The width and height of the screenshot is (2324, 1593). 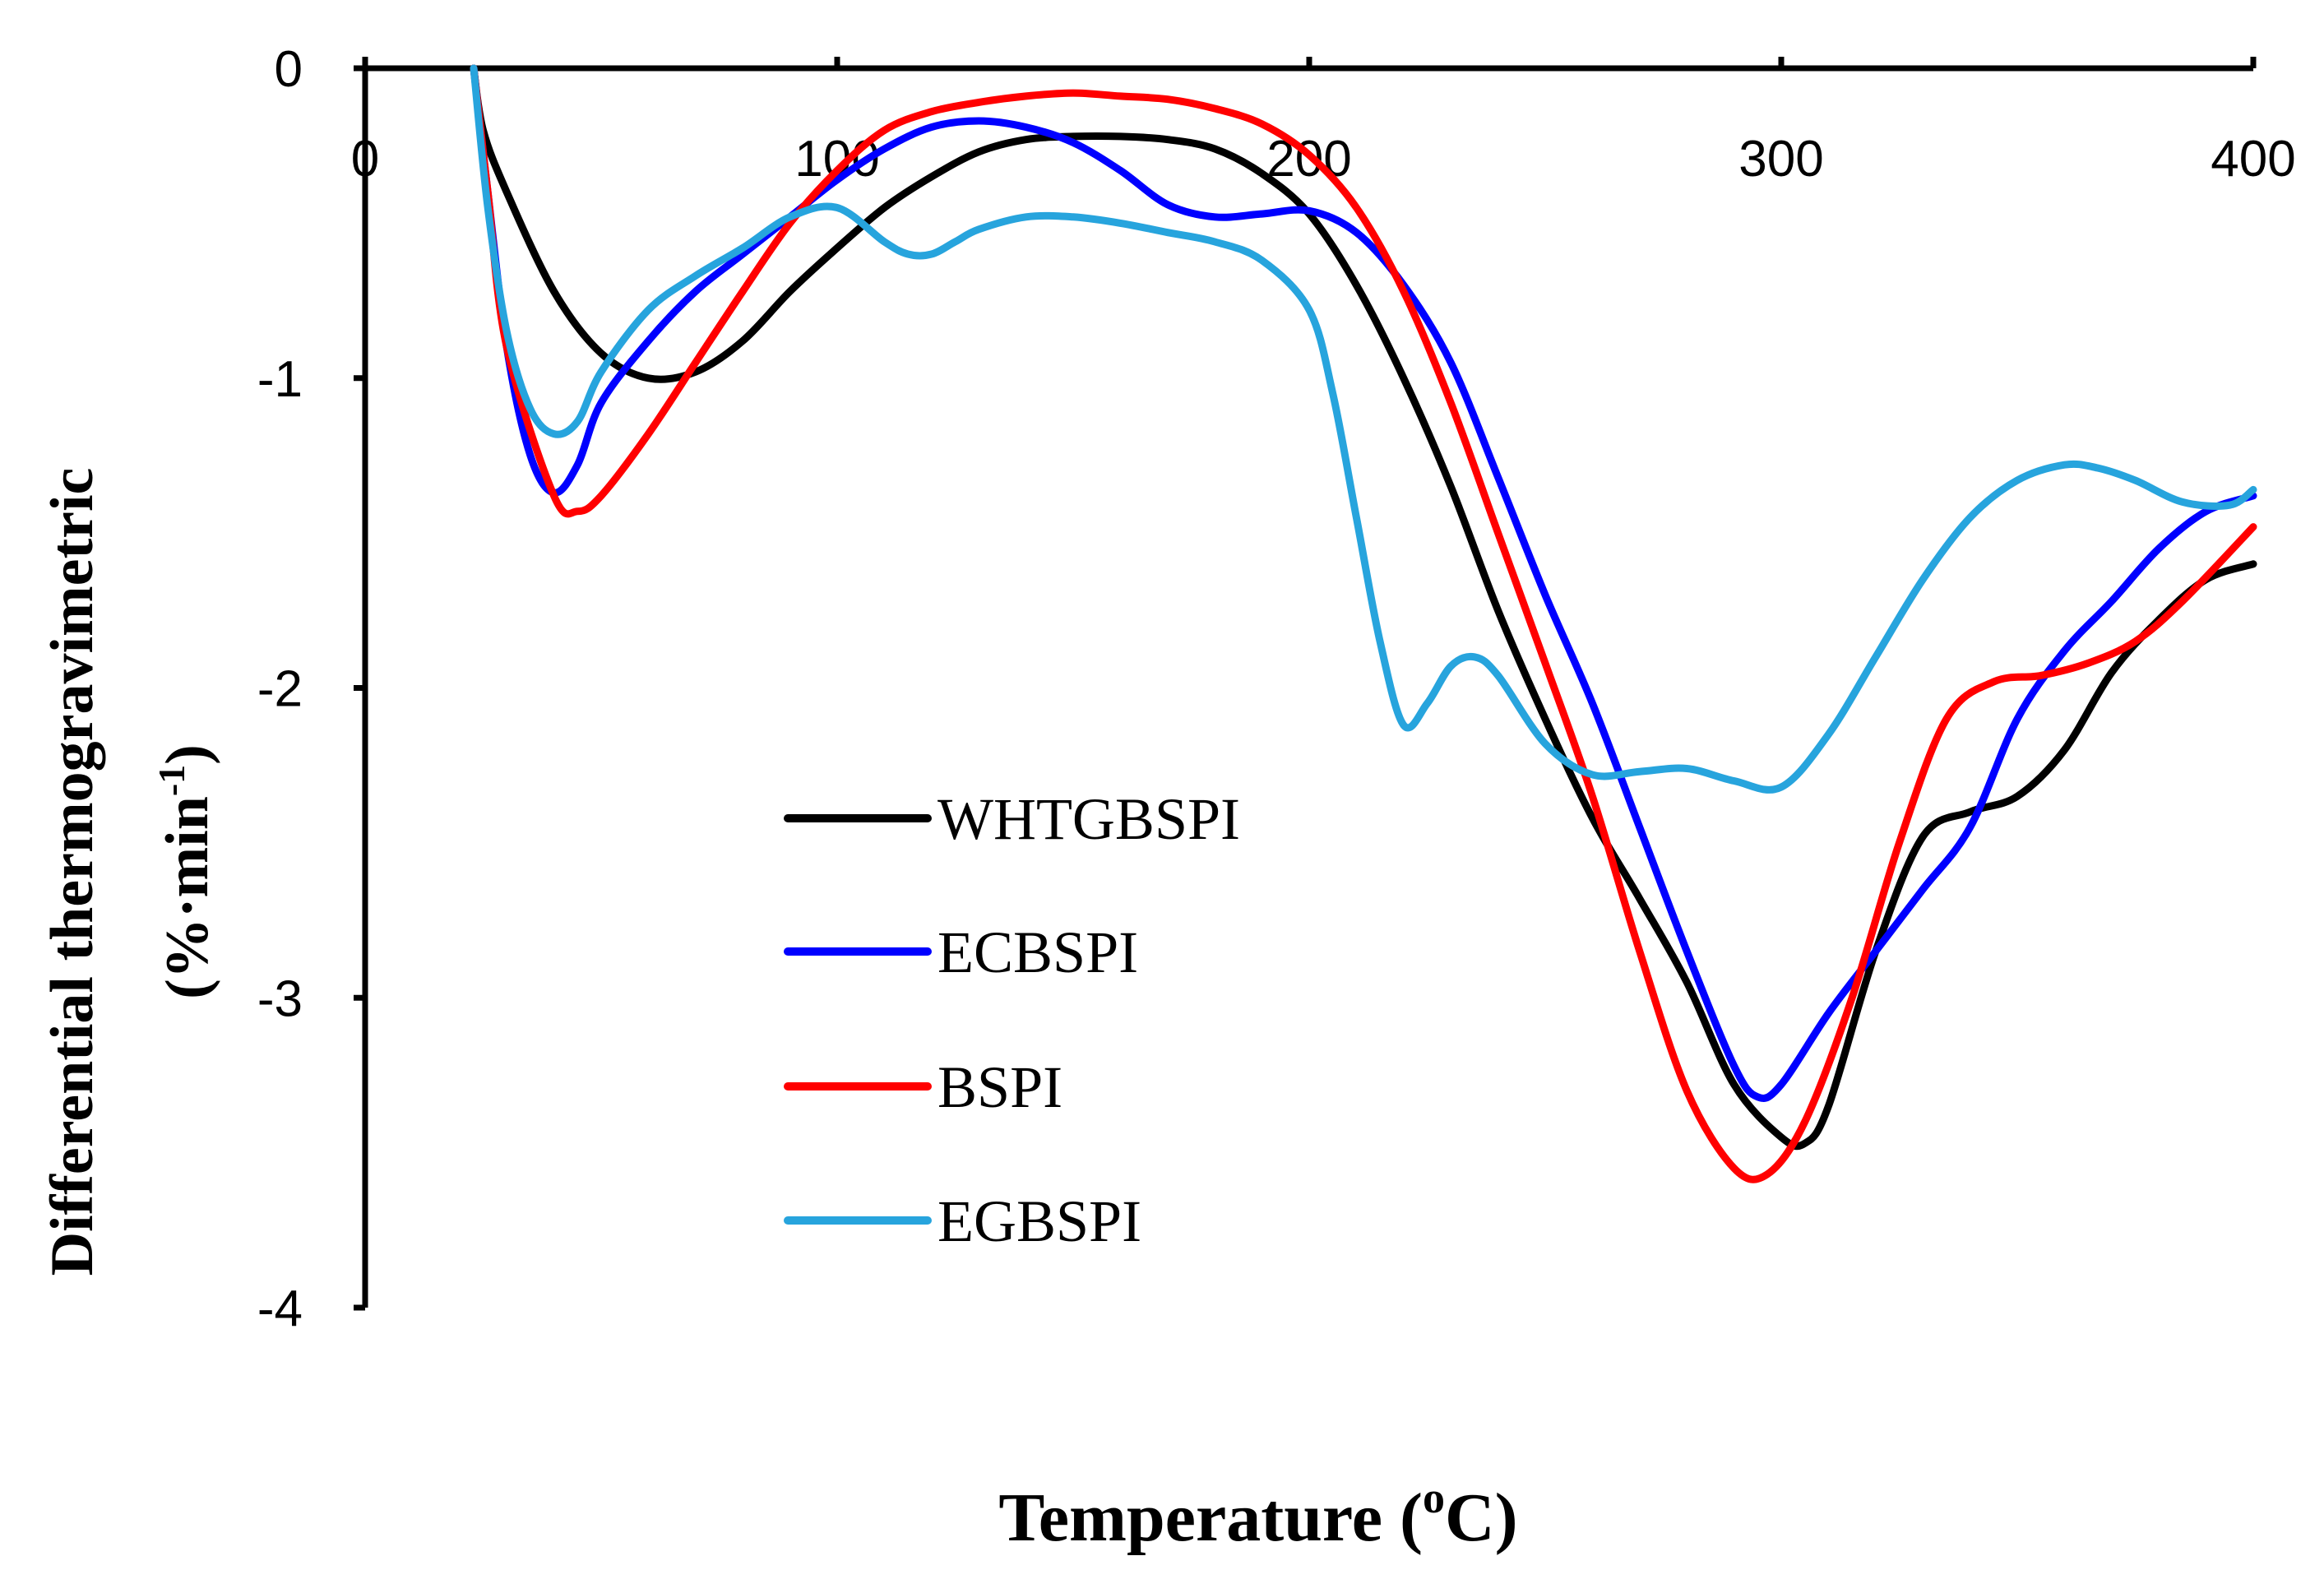 What do you see at coordinates (289, 69) in the screenshot?
I see `y-tick-label-0: 0` at bounding box center [289, 69].